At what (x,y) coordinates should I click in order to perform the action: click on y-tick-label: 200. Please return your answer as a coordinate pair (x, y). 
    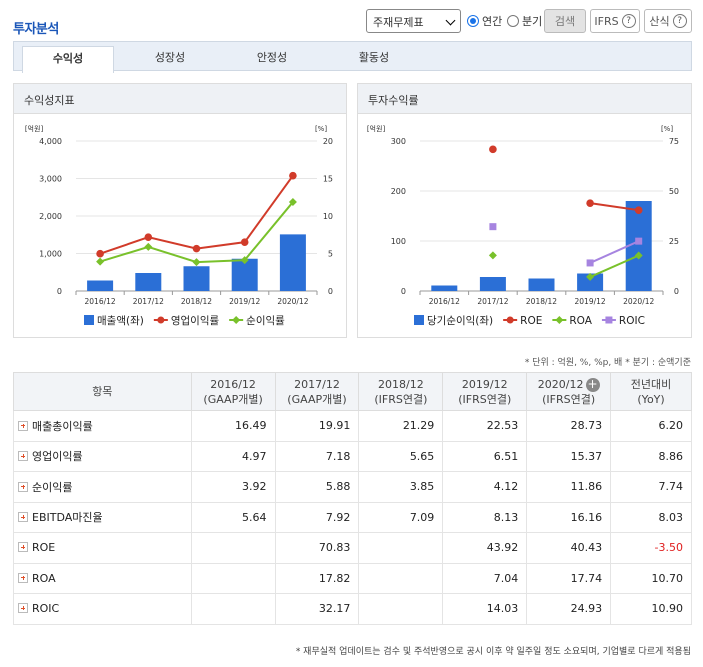
    Looking at the image, I should click on (398, 191).